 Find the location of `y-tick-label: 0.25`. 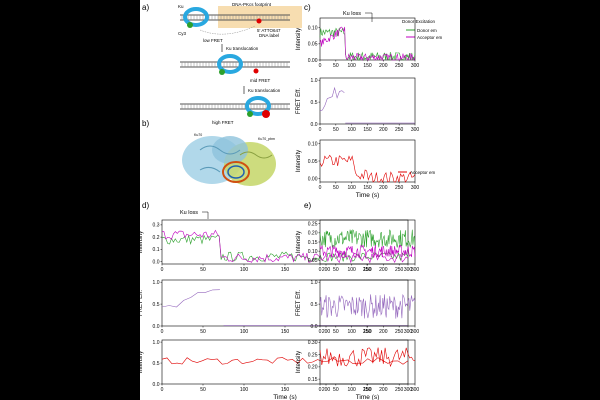

y-tick-label: 0.25 is located at coordinates (313, 224).